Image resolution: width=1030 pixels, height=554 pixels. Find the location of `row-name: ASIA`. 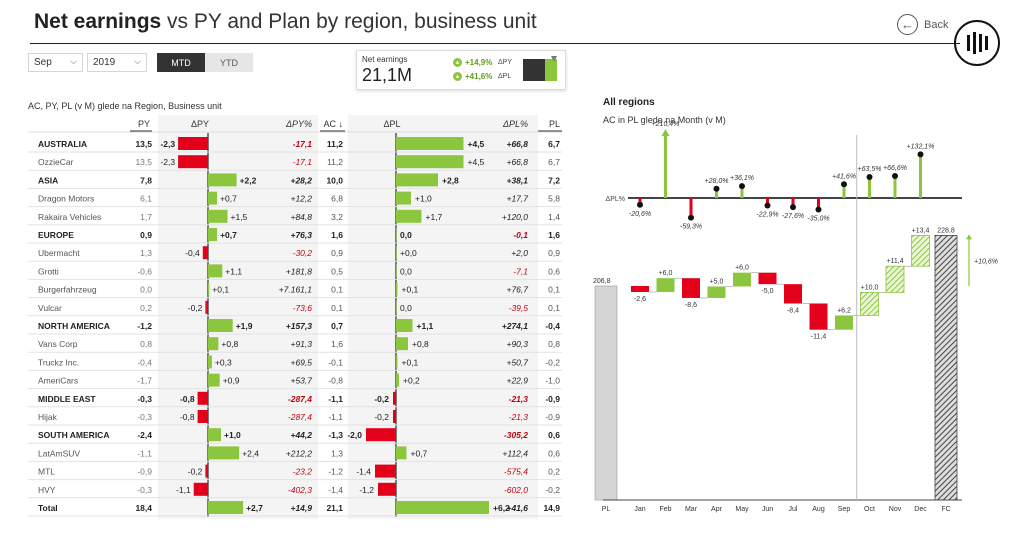

row-name: ASIA is located at coordinates (48, 180).